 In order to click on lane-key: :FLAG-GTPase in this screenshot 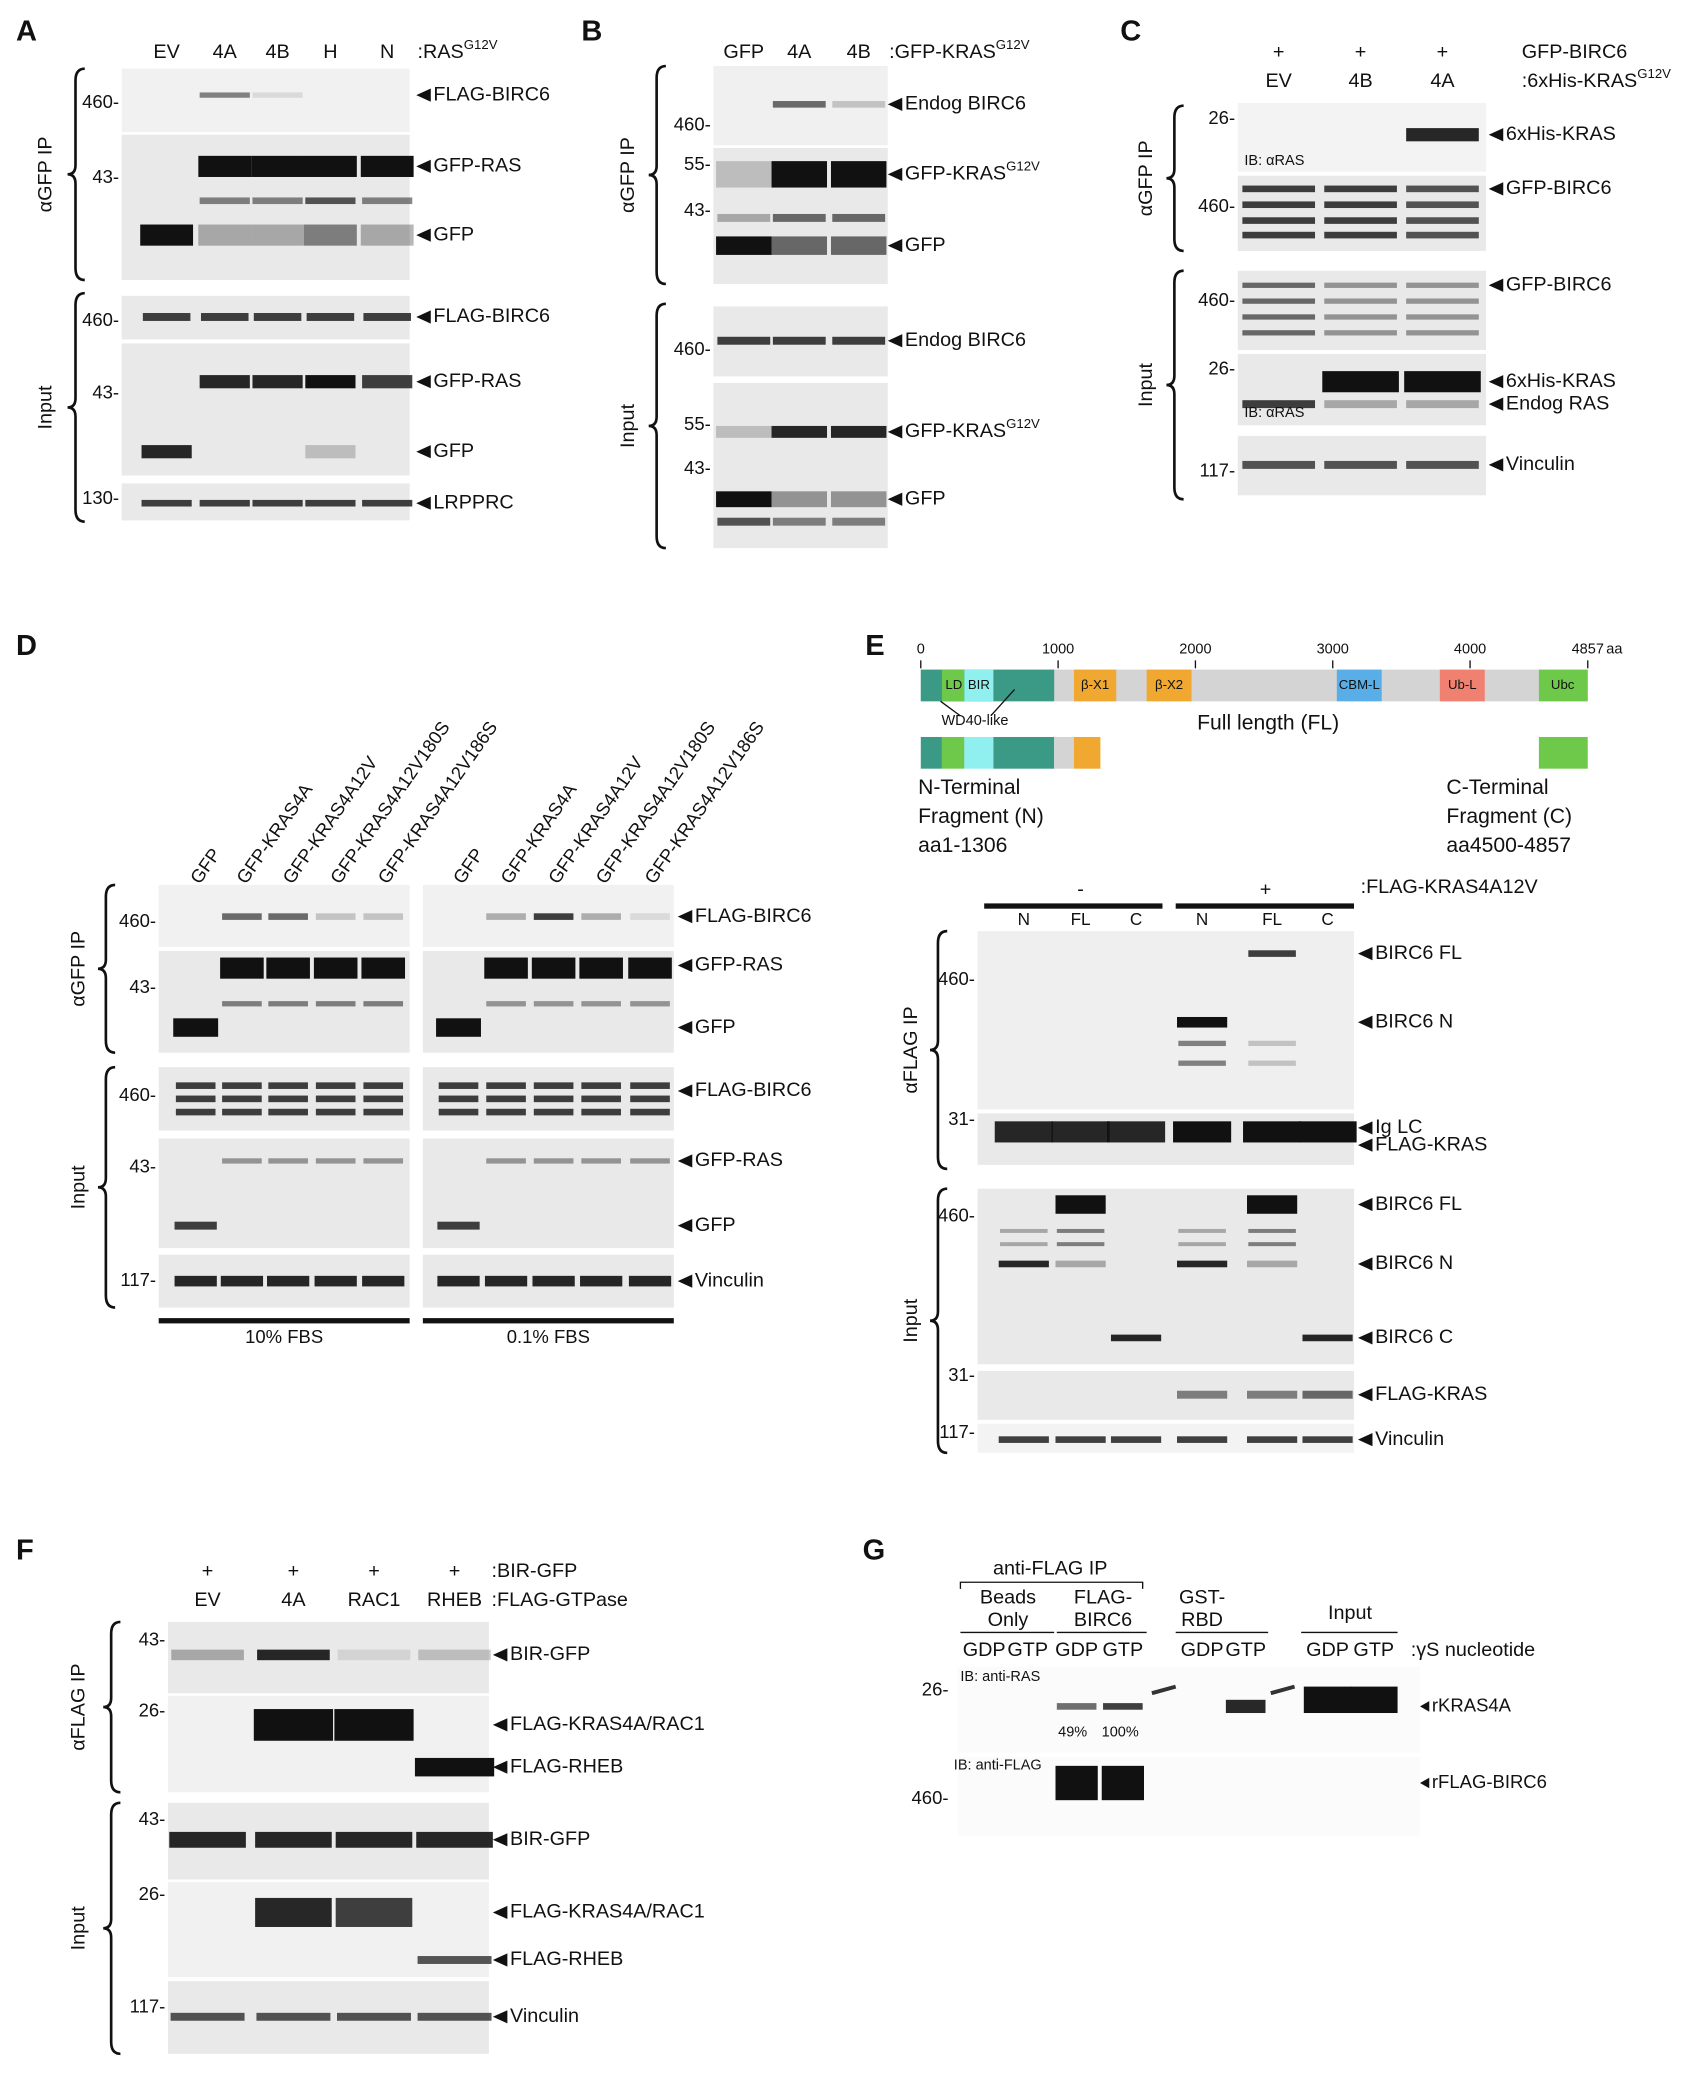, I will do `click(560, 1600)`.